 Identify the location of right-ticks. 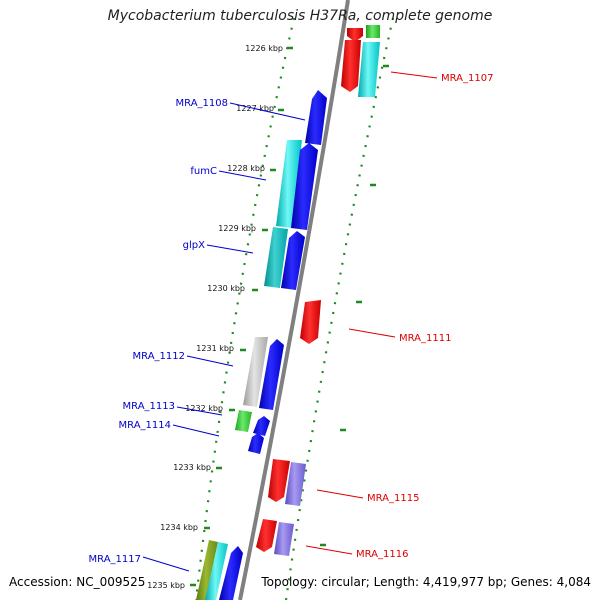
(354, 305).